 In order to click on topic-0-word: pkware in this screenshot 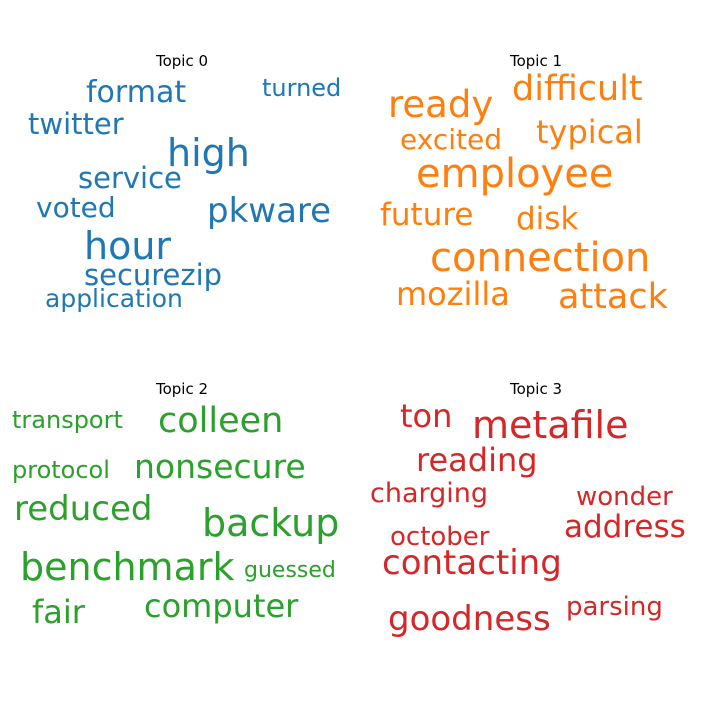, I will do `click(269, 211)`.